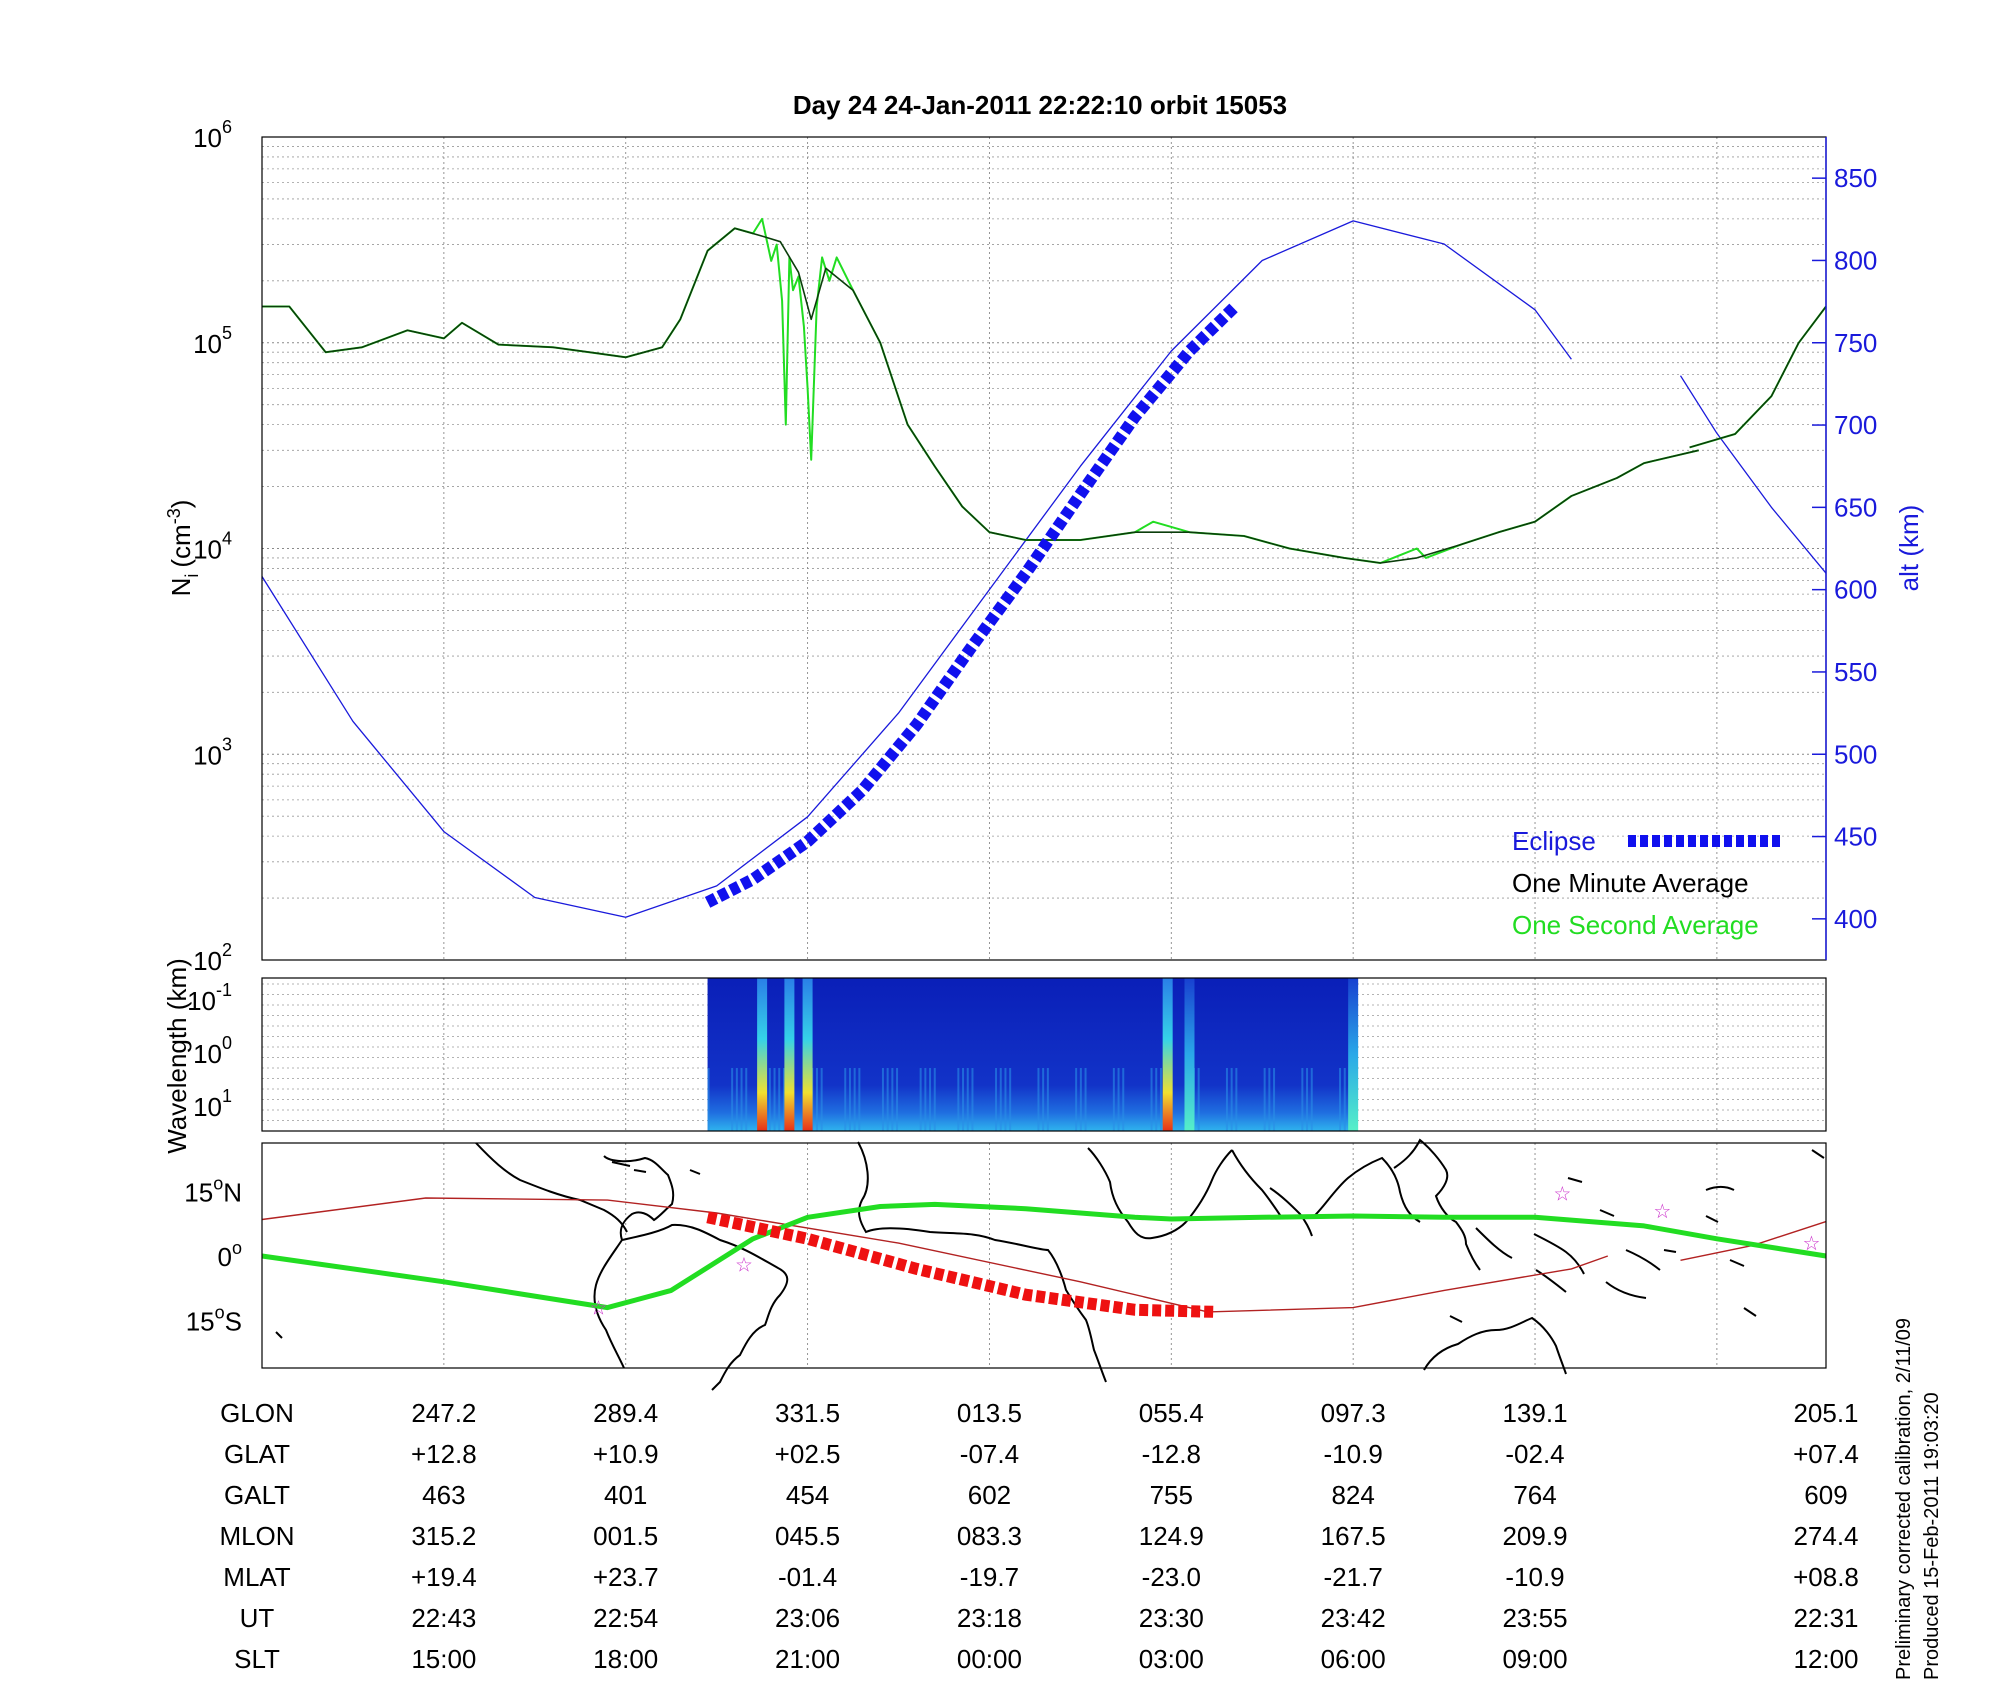 This screenshot has width=2000, height=1700. Describe the element at coordinates (227, 333) in the screenshot. I see `density-tick-exp: 5` at that location.